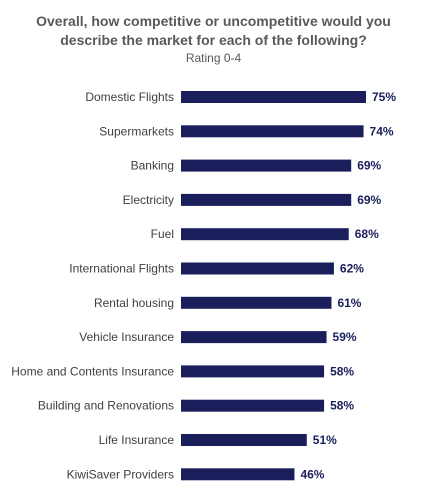 Image resolution: width=427 pixels, height=500 pixels. I want to click on value-label-domestic-flights: 75%, so click(384, 97).